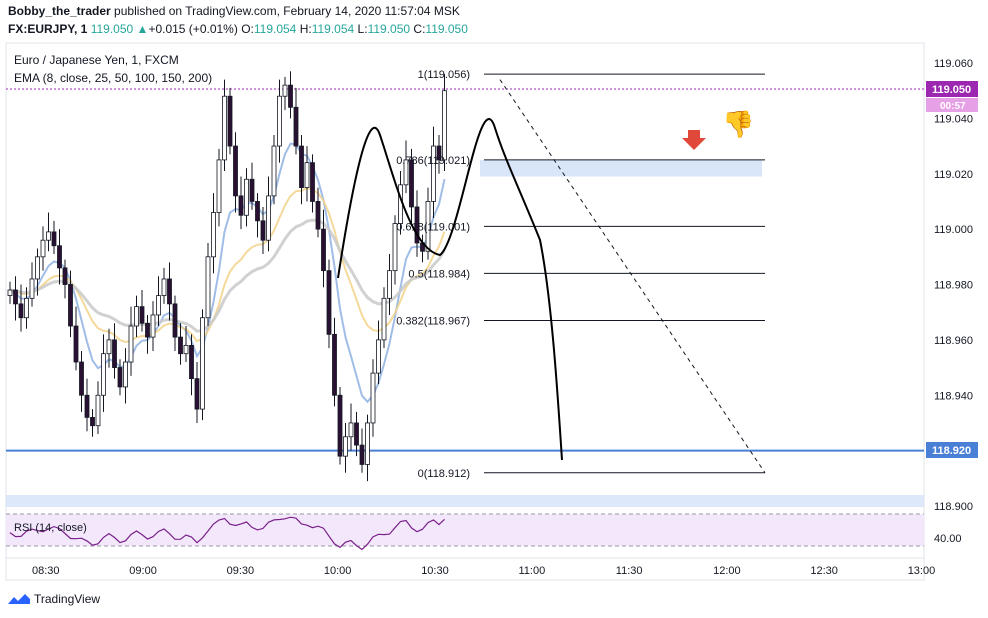  I want to click on time-tick-label: 11:00, so click(532, 571).